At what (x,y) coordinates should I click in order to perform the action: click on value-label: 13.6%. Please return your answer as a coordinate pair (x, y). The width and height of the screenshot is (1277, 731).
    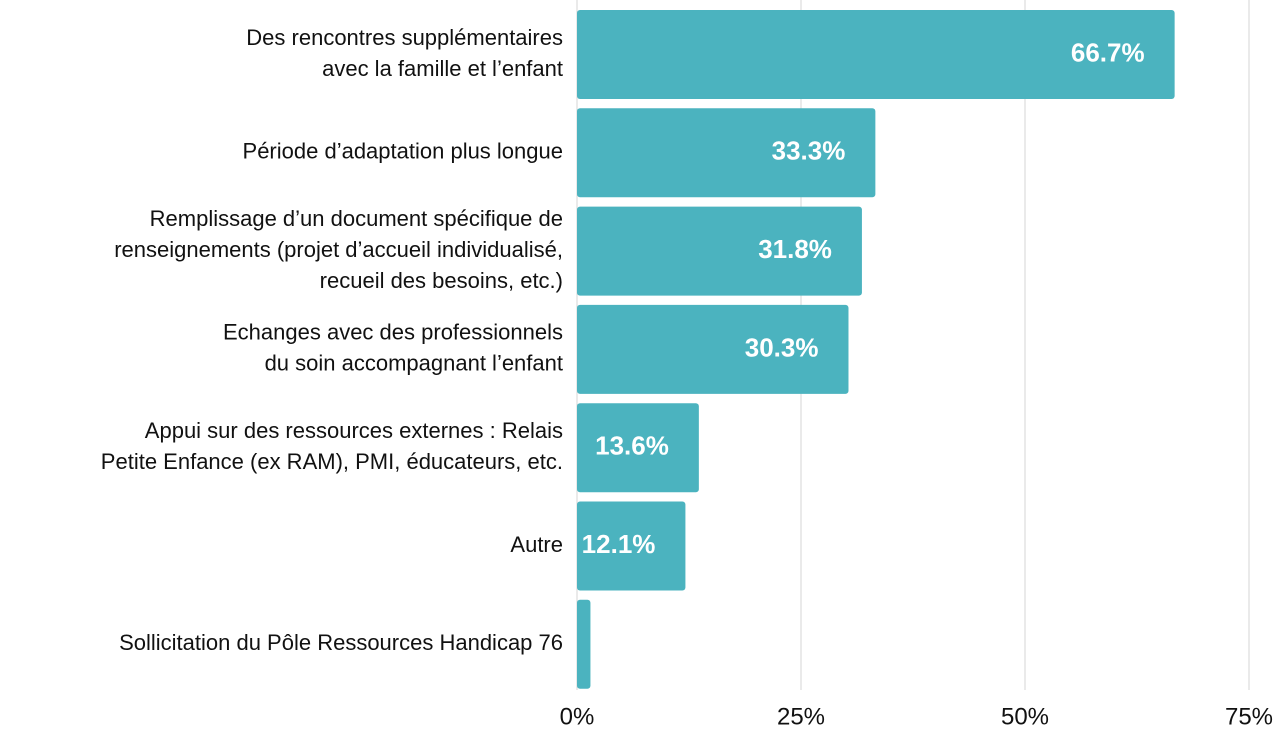
    Looking at the image, I should click on (632, 446).